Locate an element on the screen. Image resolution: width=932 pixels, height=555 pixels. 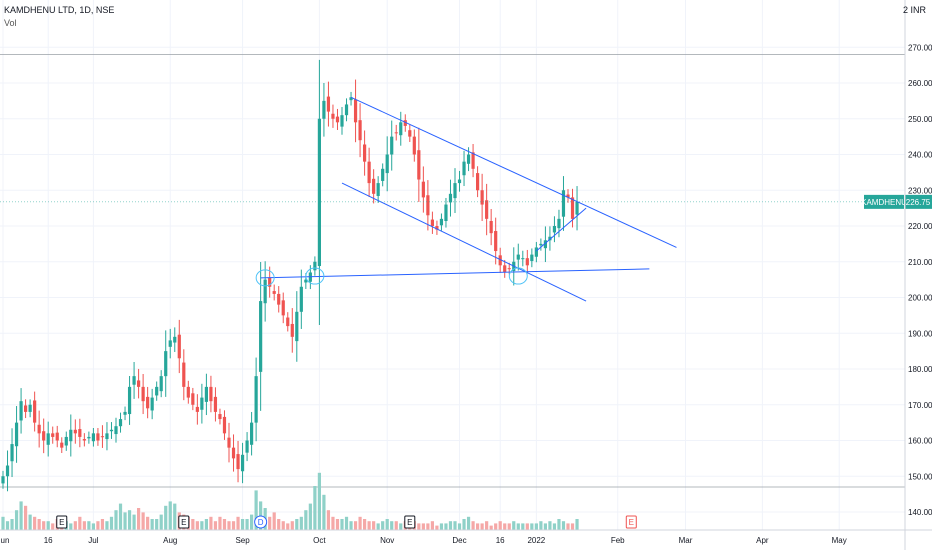
y-tick-label: 250.00 is located at coordinates (920, 119).